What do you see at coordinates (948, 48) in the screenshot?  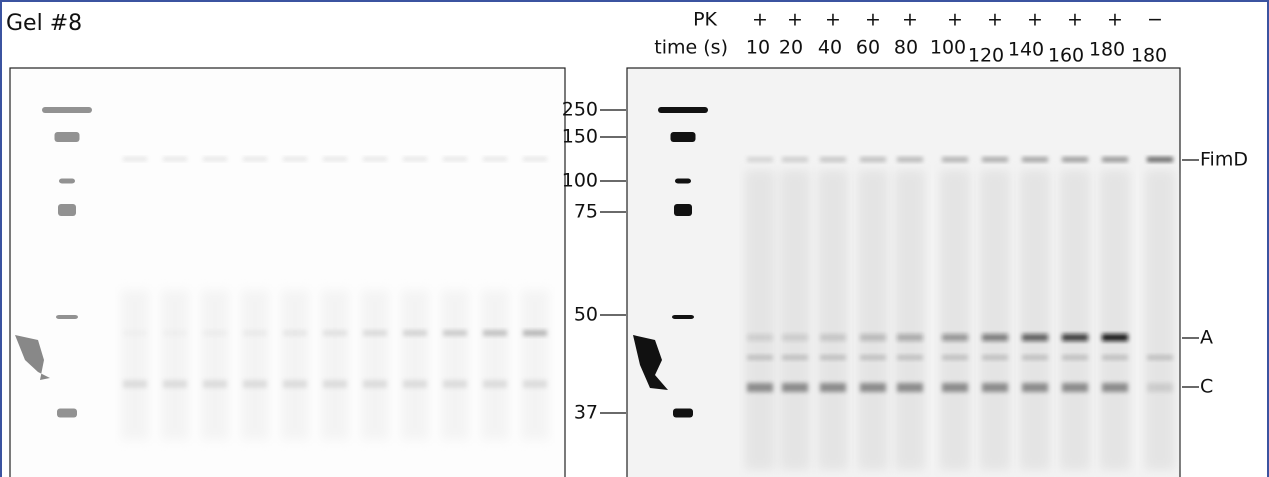 I see `time-label: 100` at bounding box center [948, 48].